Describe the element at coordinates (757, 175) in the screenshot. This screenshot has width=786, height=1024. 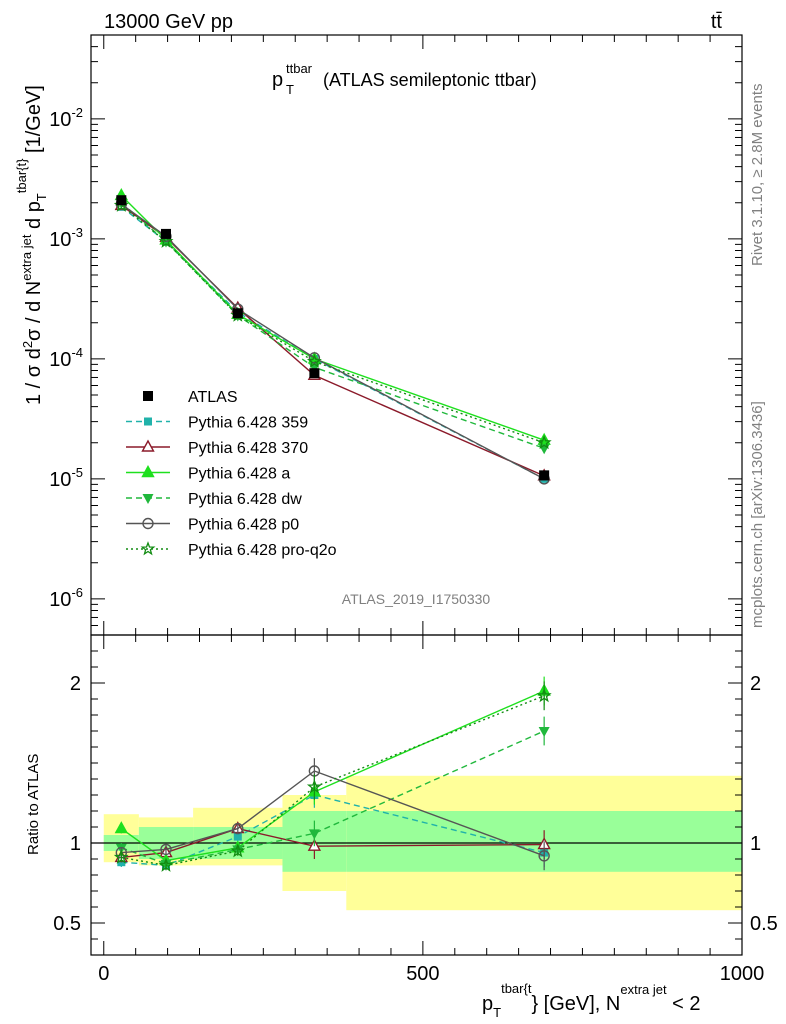
I see `rivet-label: Rivet 3.1.10, ≥ 2.8M events` at that location.